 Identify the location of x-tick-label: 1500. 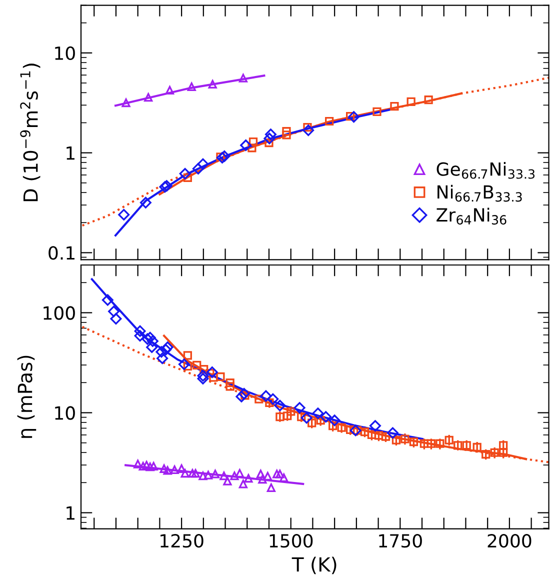
(291, 541).